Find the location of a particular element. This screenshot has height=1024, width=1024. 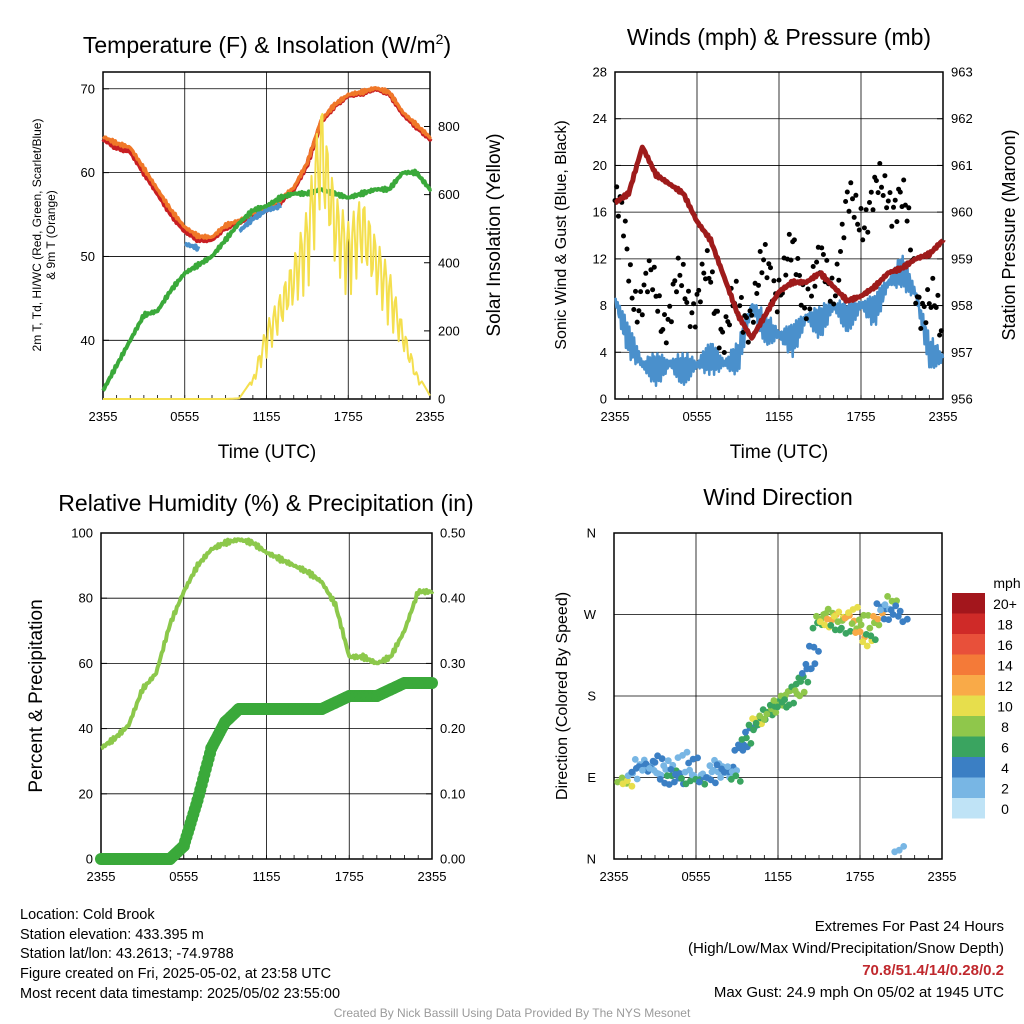

title-superscript: 2 is located at coordinates (440, 39).